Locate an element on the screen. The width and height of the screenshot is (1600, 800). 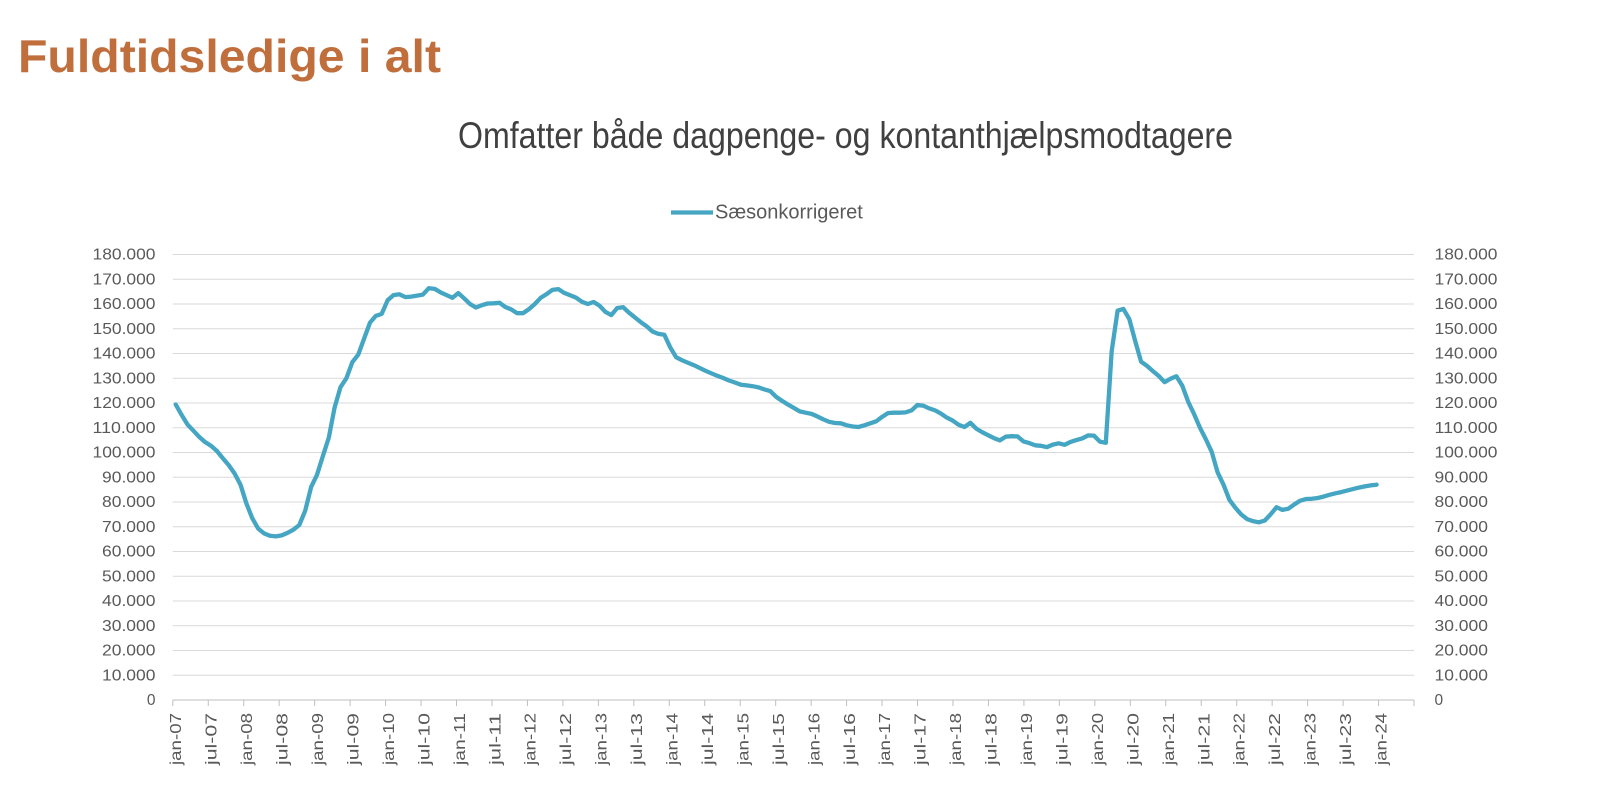
svg-text: jul-20 is located at coordinates (1133, 739).